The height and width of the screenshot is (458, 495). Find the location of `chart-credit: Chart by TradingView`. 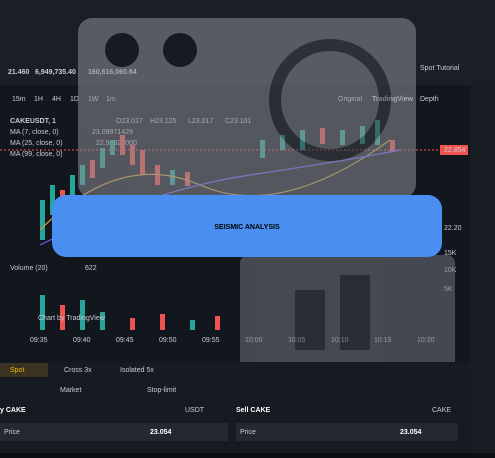

chart-credit: Chart by TradingView is located at coordinates (72, 318).